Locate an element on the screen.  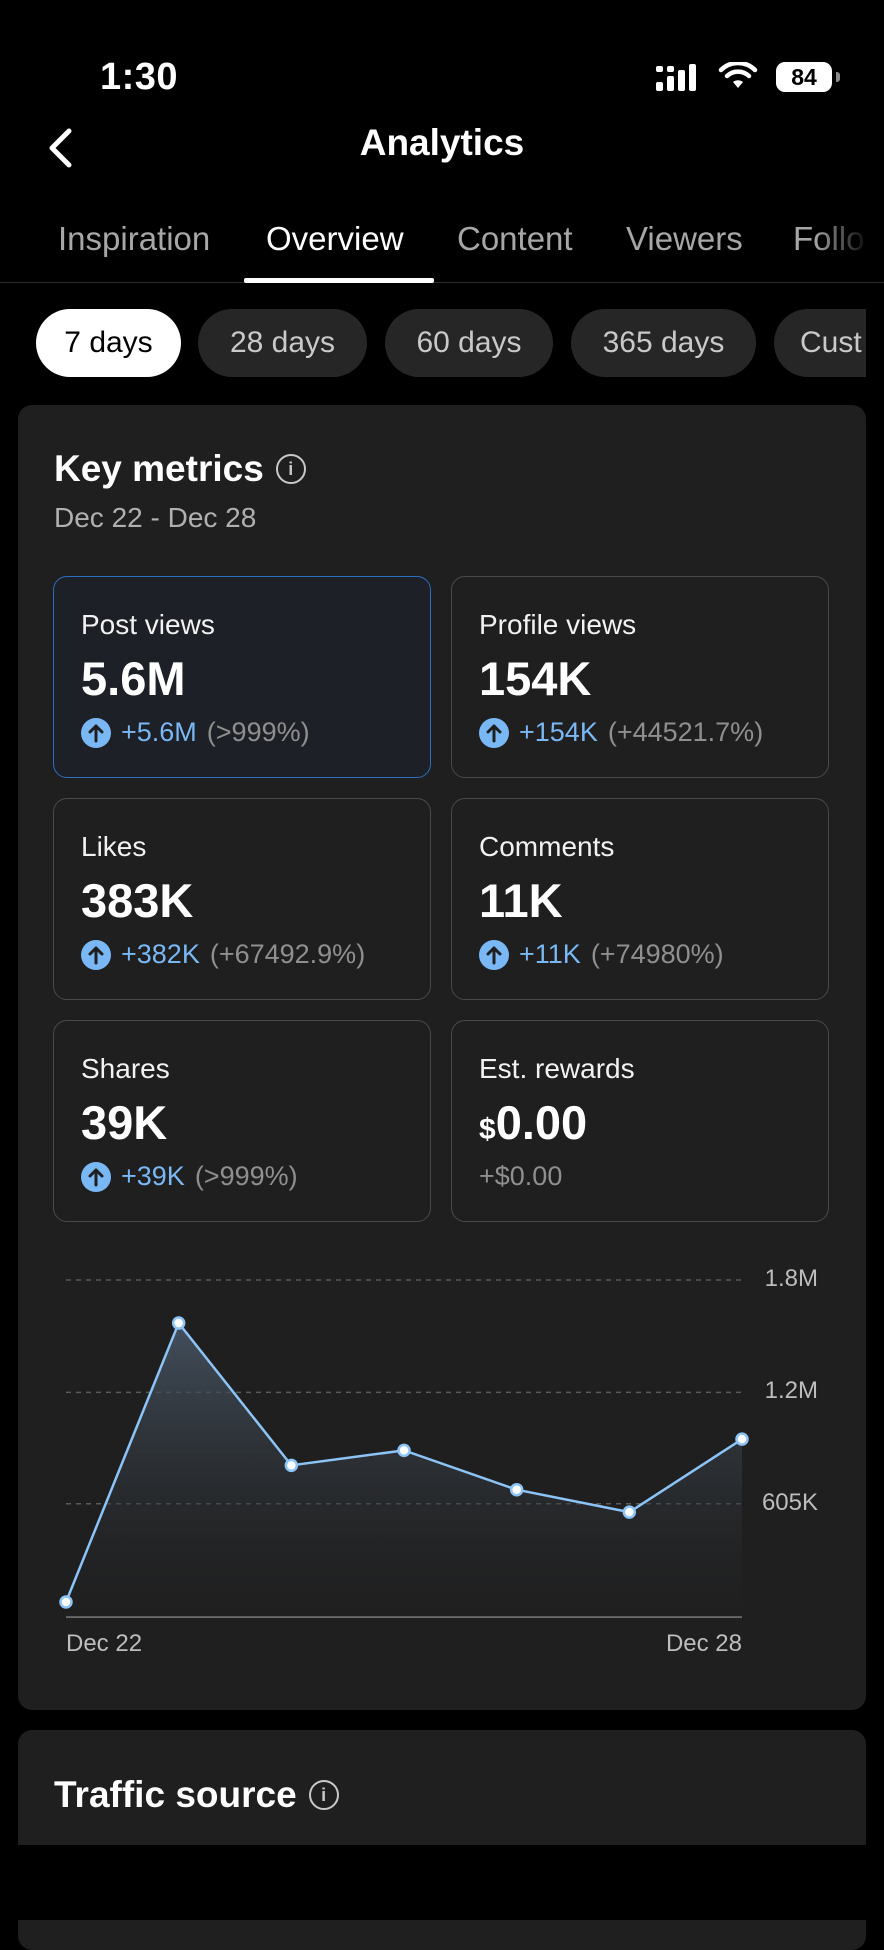
metric-value: $0.00 is located at coordinates (533, 1122).